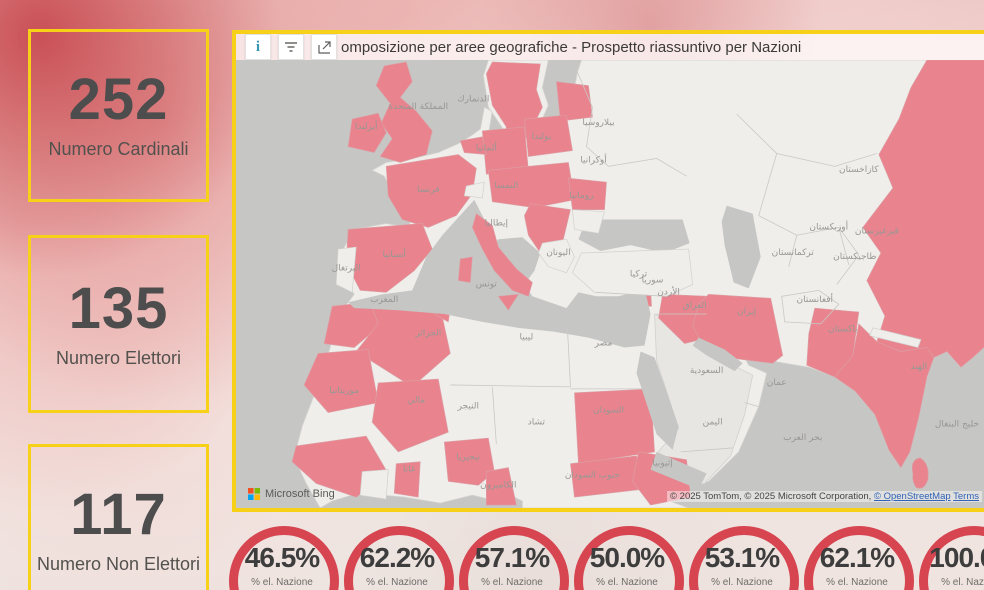 The image size is (984, 590). I want to click on terms-link: Terms, so click(966, 496).